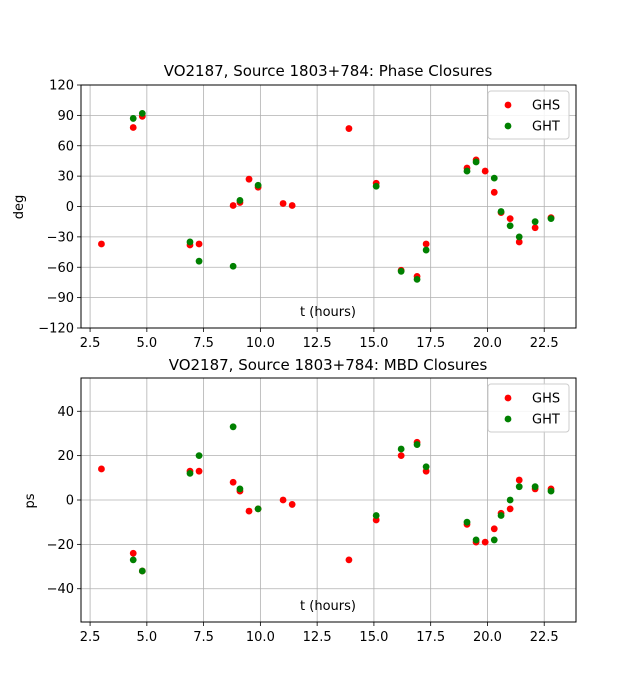 The width and height of the screenshot is (640, 700). Describe the element at coordinates (65, 146) in the screenshot. I see `y-tick-label: 60` at that location.